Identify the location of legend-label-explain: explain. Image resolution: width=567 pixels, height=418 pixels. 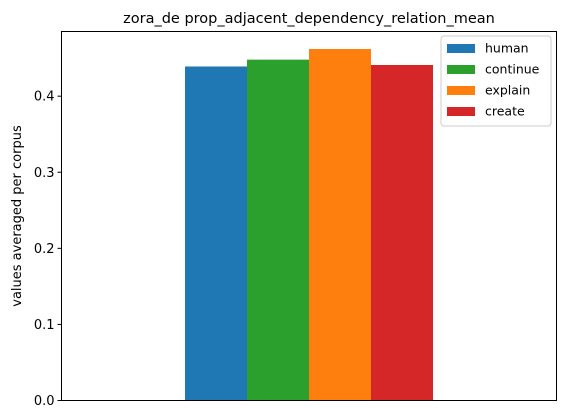
(507, 90).